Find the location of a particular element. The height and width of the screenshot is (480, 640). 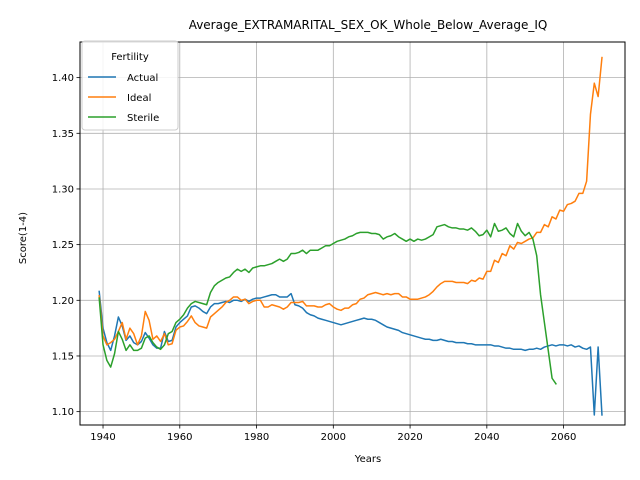

x-tick-label: 2040 is located at coordinates (486, 437).